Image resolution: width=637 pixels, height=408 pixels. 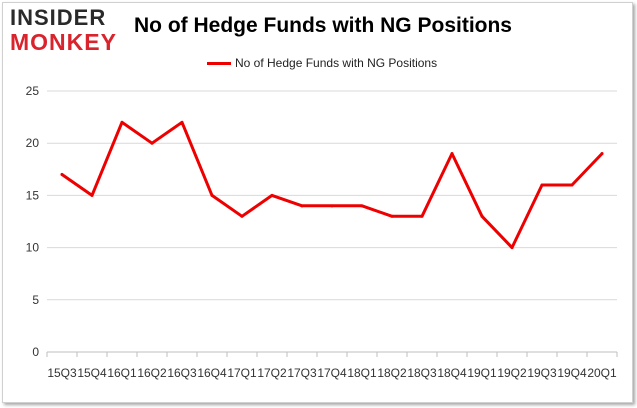 I want to click on x-tick-label: 15Q3, so click(x=62, y=373).